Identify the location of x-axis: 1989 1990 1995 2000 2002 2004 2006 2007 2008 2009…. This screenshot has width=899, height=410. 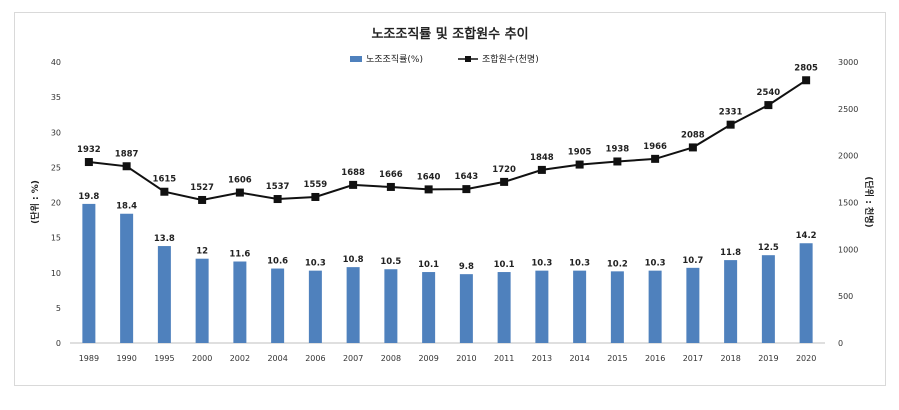
(448, 358).